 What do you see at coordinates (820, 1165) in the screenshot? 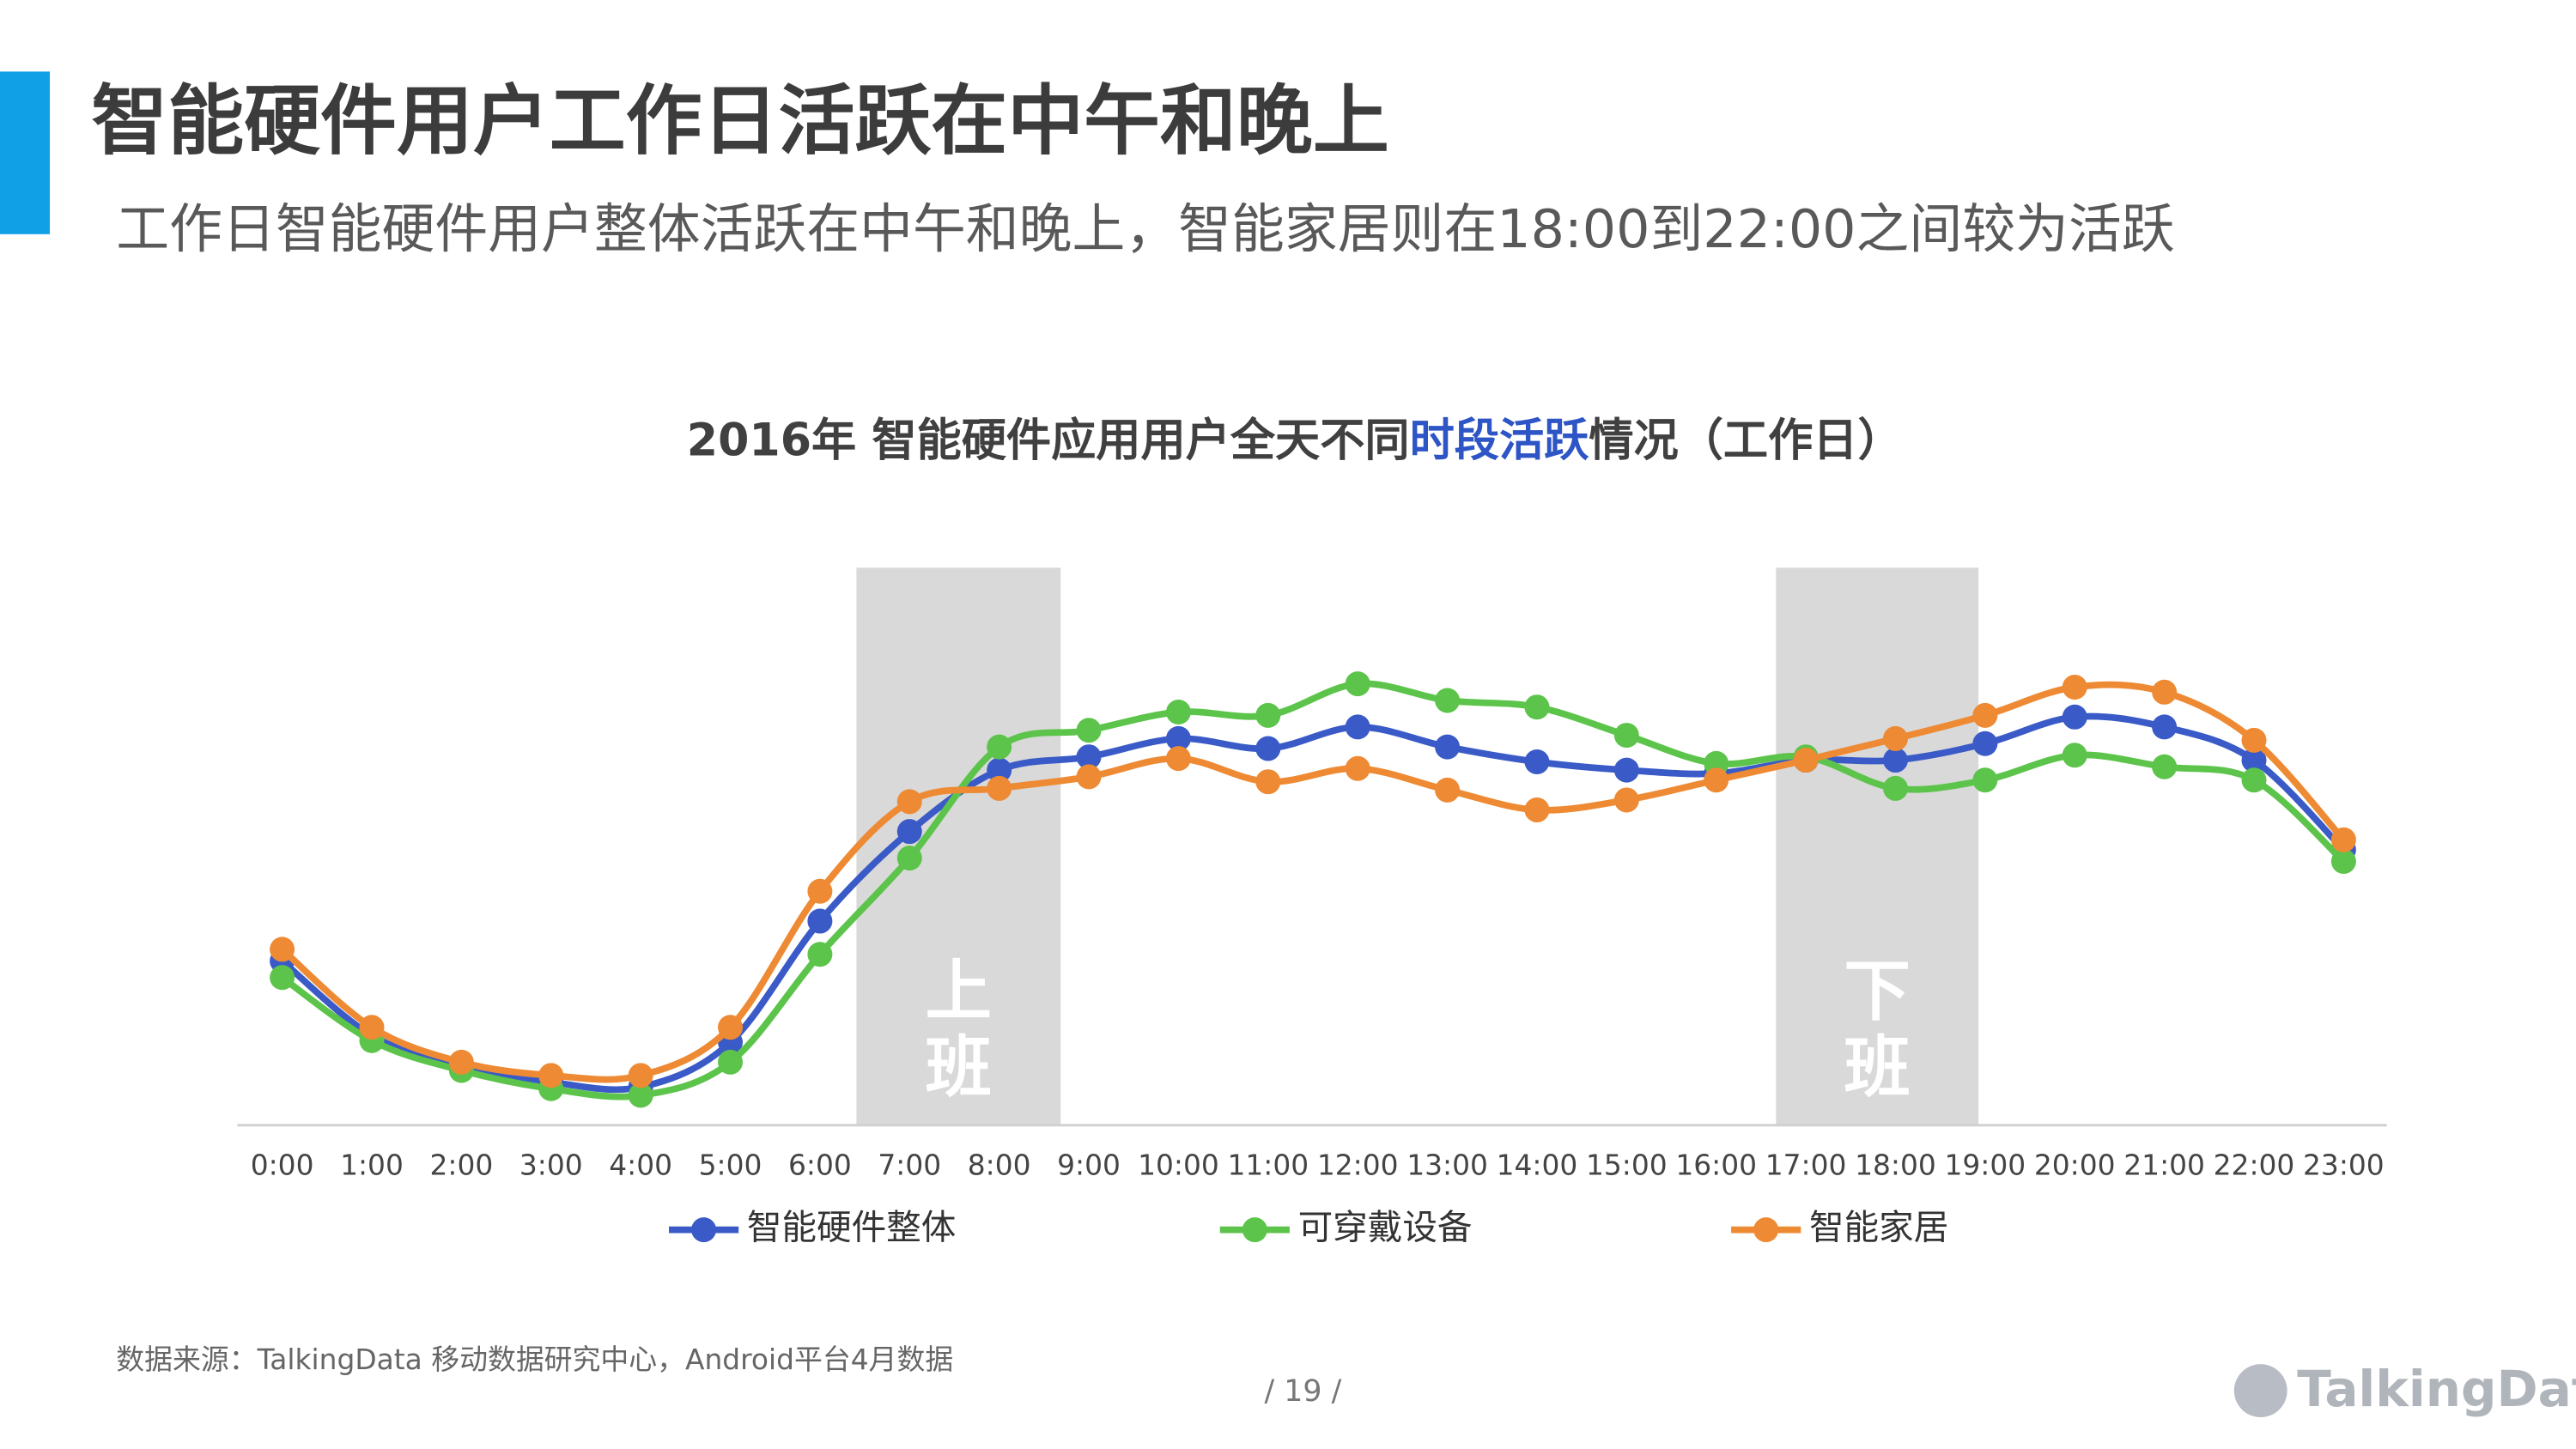
I see `x-tick-label: 6:00` at bounding box center [820, 1165].